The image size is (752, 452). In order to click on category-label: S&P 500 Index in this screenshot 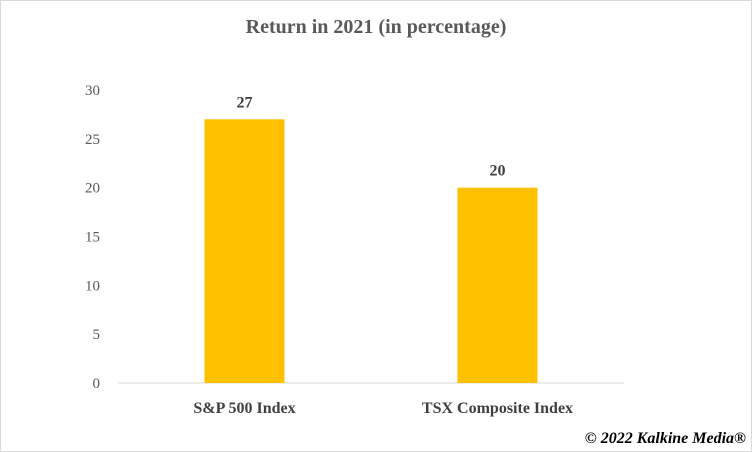, I will do `click(244, 408)`.